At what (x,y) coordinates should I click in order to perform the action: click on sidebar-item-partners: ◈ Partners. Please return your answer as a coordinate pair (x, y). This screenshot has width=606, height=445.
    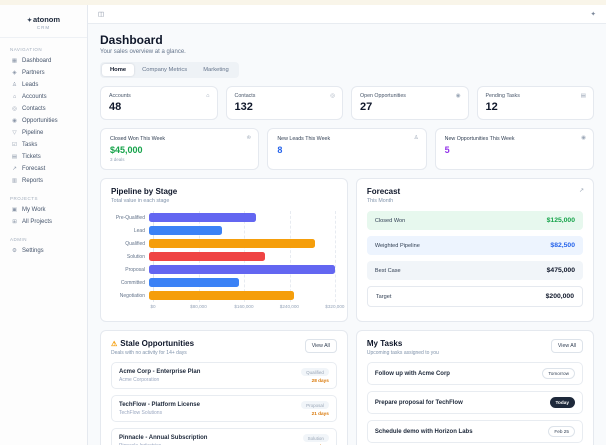
    Looking at the image, I should click on (43, 73).